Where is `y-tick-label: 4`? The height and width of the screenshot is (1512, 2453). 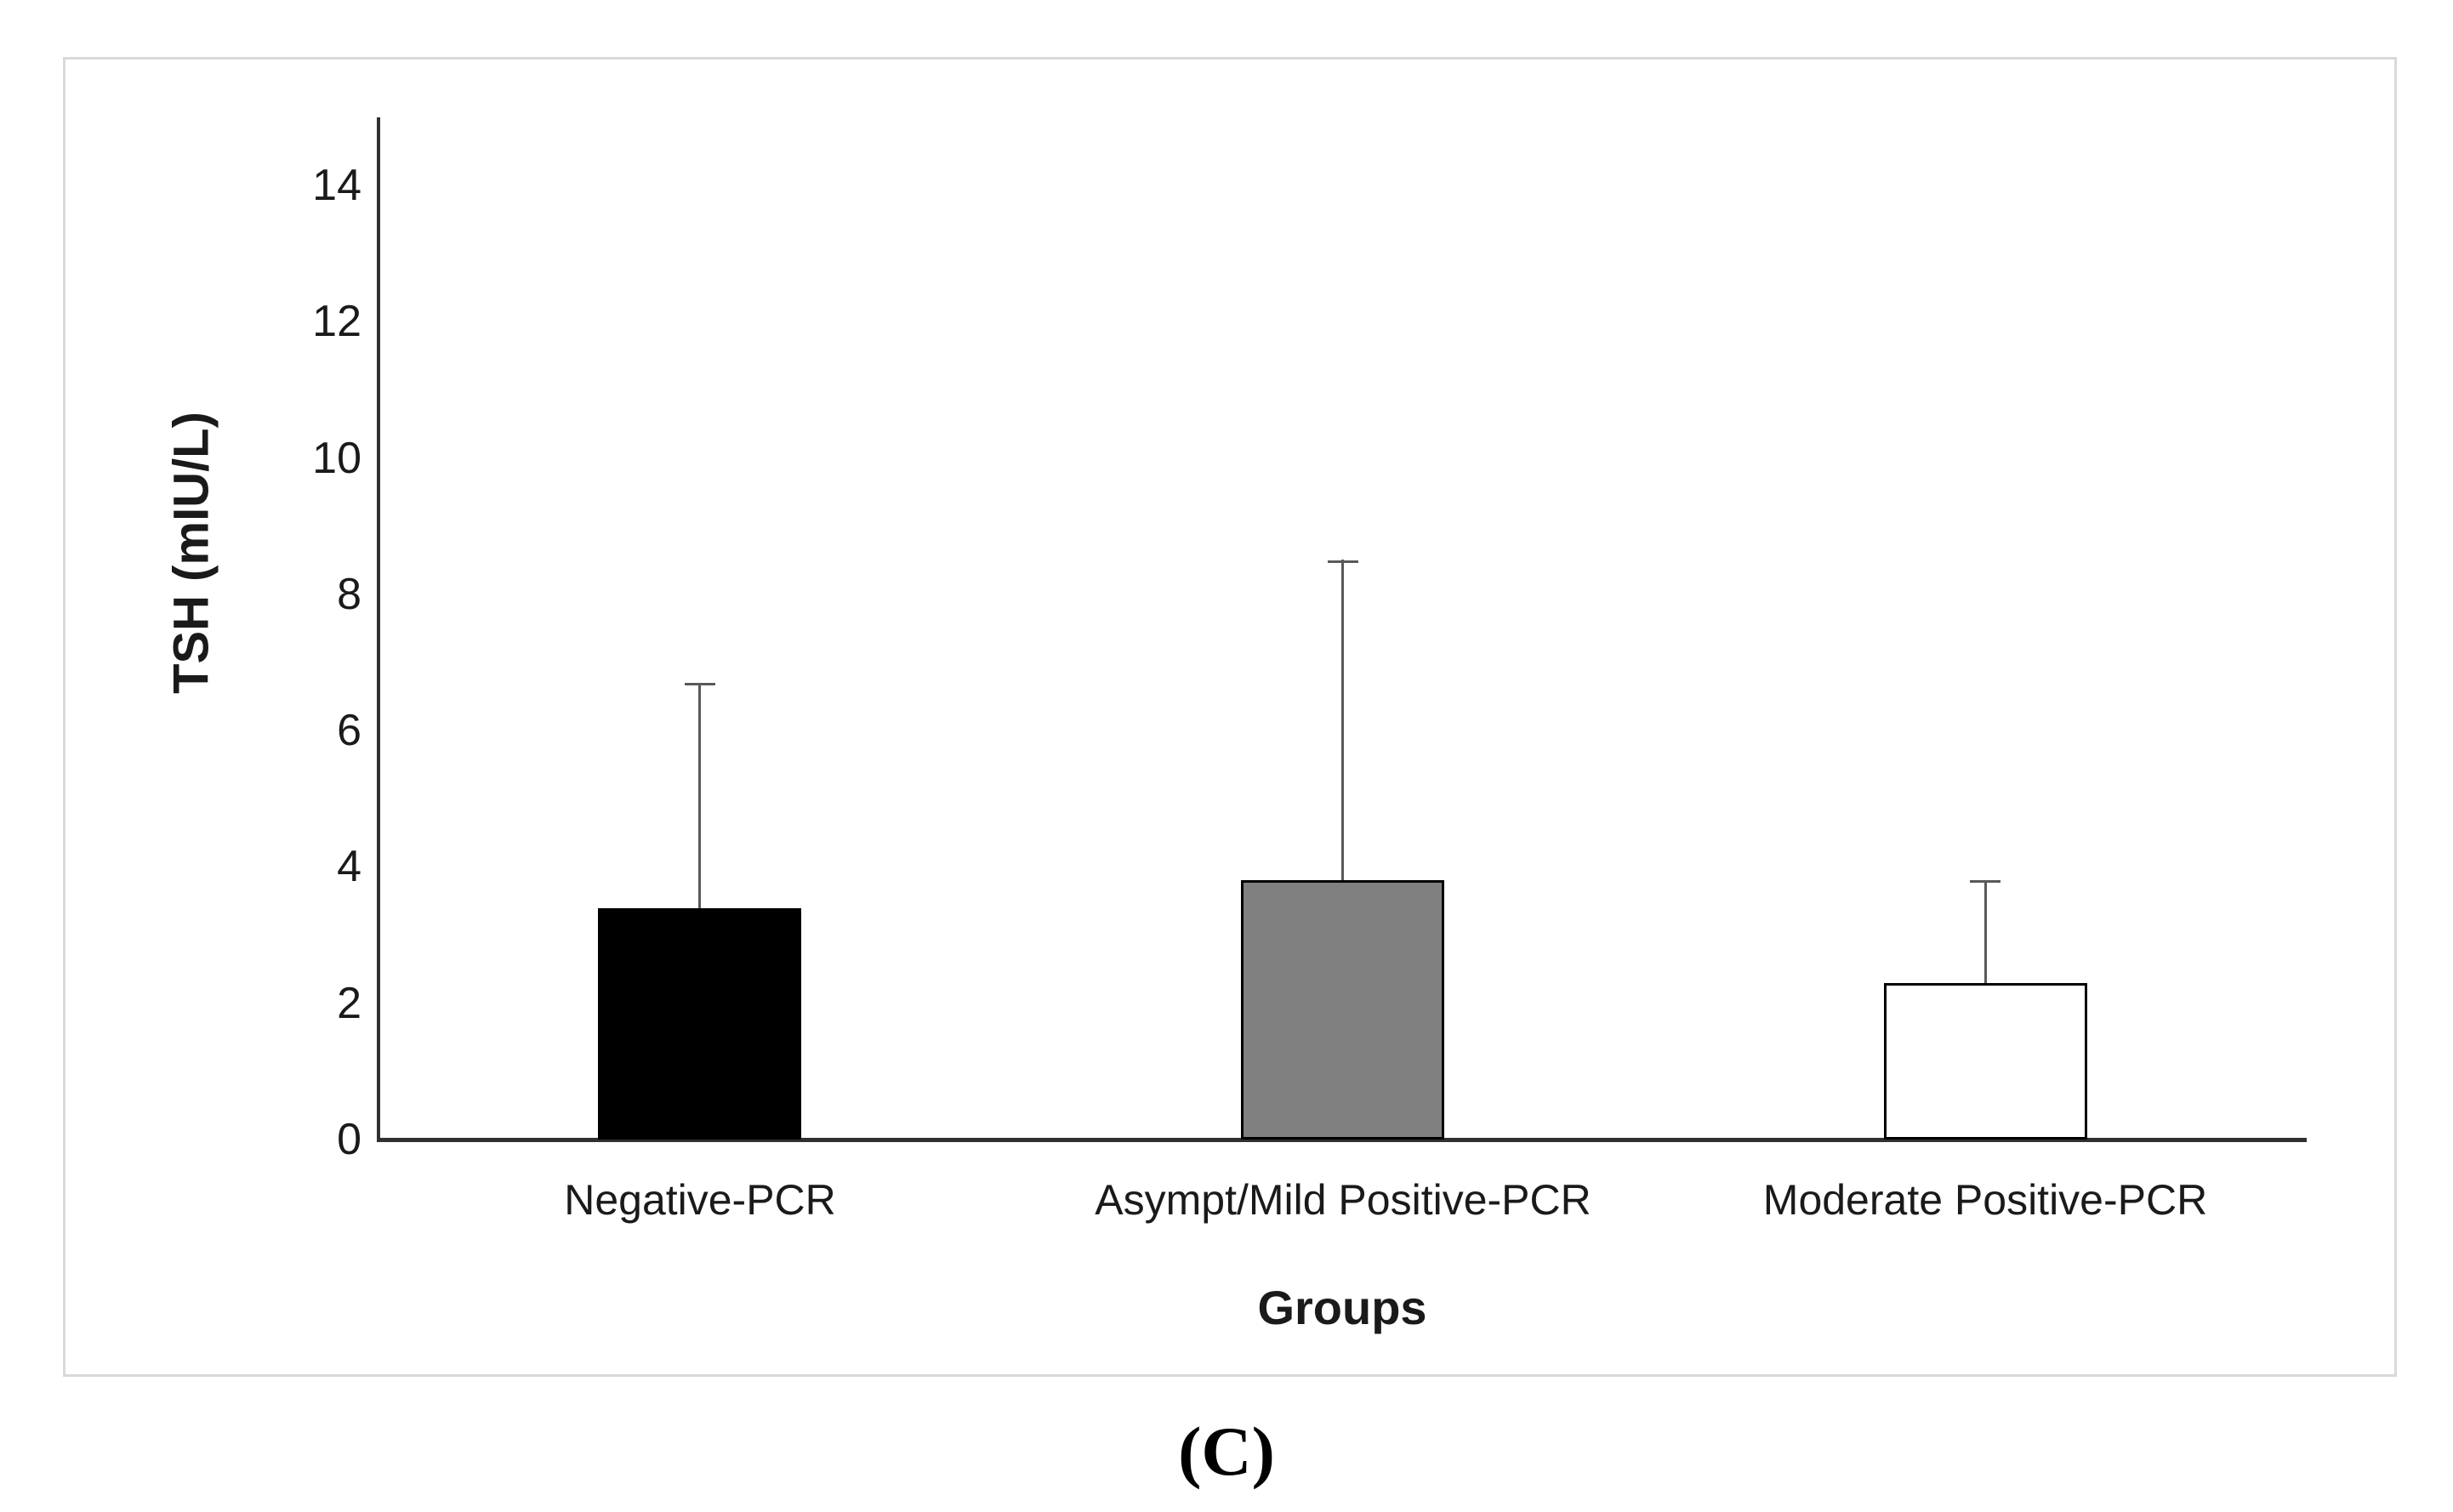
y-tick-label: 4 is located at coordinates (349, 867).